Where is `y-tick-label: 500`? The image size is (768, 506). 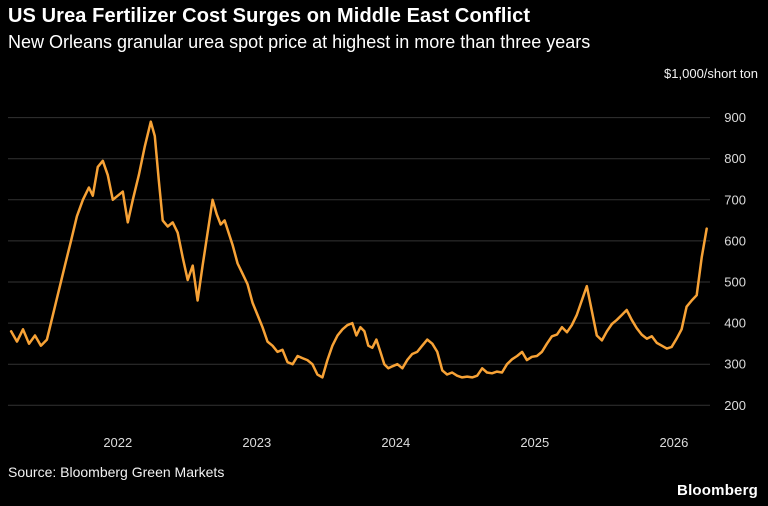 y-tick-label: 500 is located at coordinates (735, 282).